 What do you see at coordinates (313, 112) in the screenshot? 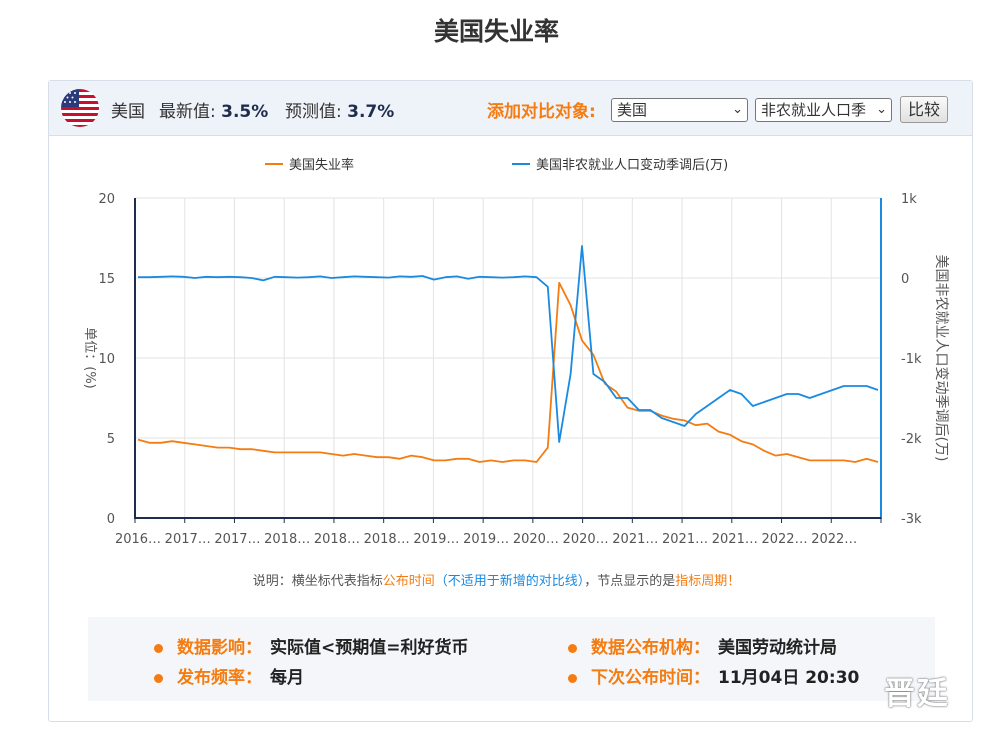
I see `forecast-label: 预测值:` at bounding box center [313, 112].